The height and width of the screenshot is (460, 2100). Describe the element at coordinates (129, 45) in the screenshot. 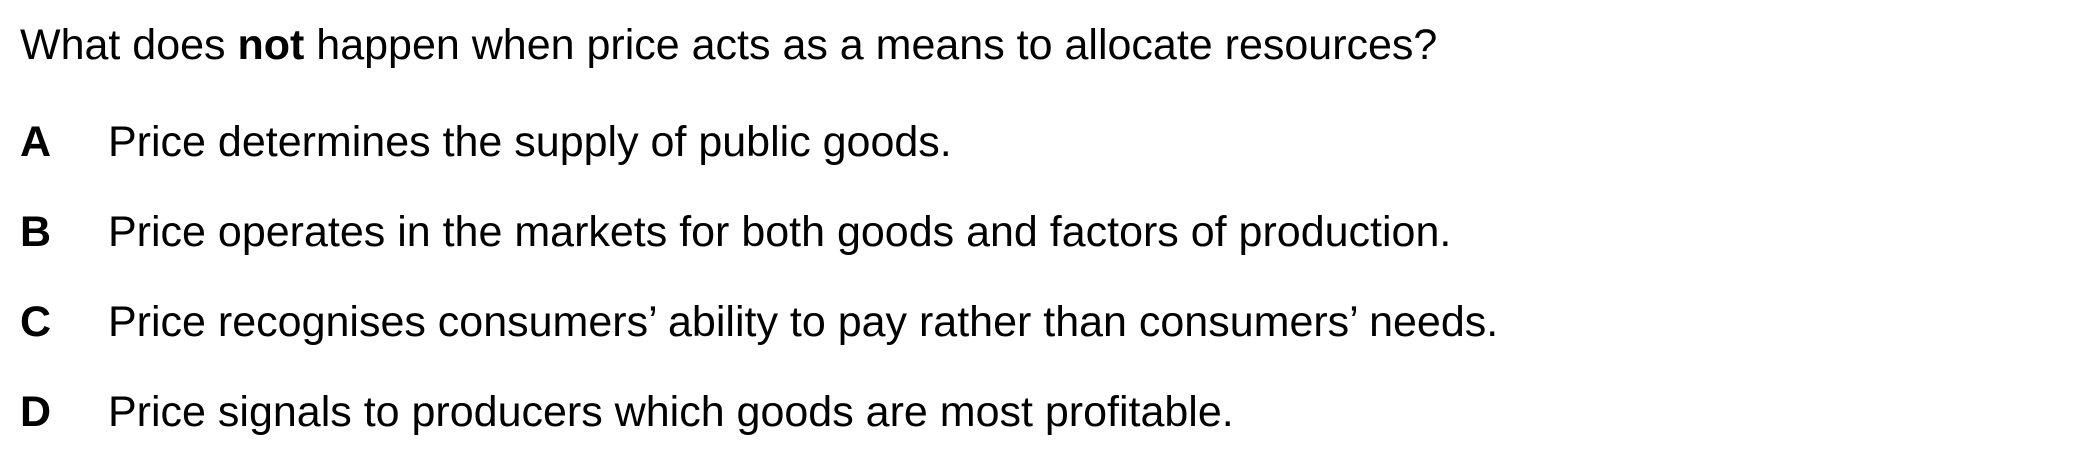

I see `question-text-before: What does` at that location.